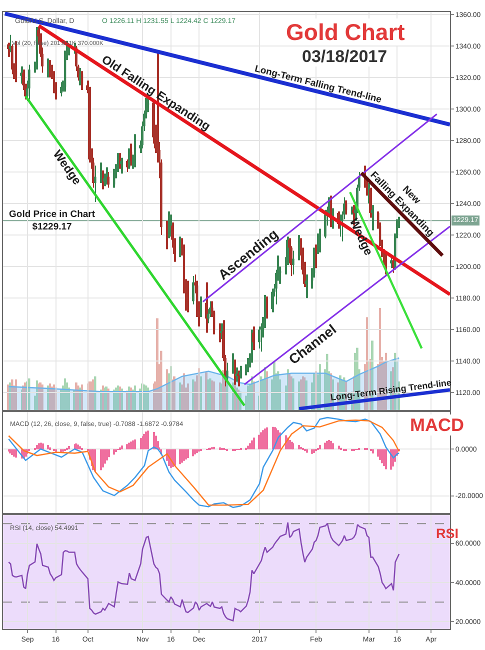 This screenshot has height=650, width=485. What do you see at coordinates (52, 220) in the screenshot?
I see `annotation: Gold Price in Chart $1229.17` at bounding box center [52, 220].